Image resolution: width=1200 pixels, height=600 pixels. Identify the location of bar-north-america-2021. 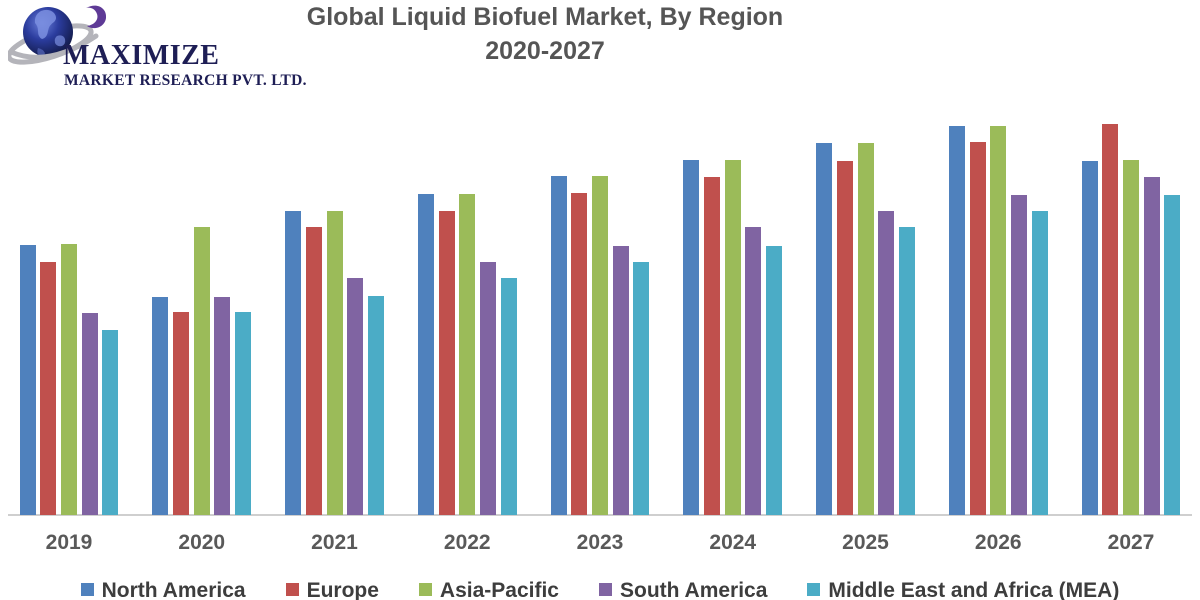
(293, 363).